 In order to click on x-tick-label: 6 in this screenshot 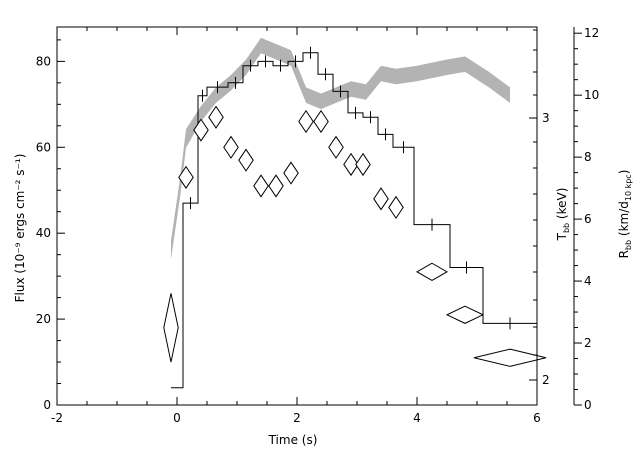, I will do `click(537, 418)`.